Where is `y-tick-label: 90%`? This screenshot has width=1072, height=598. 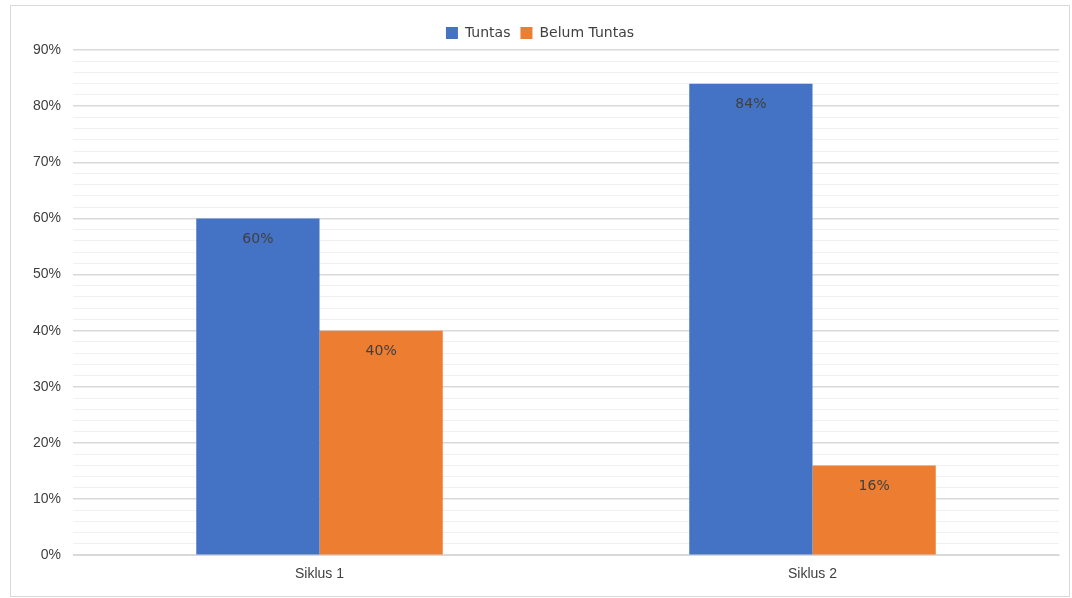 y-tick-label: 90% is located at coordinates (47, 48).